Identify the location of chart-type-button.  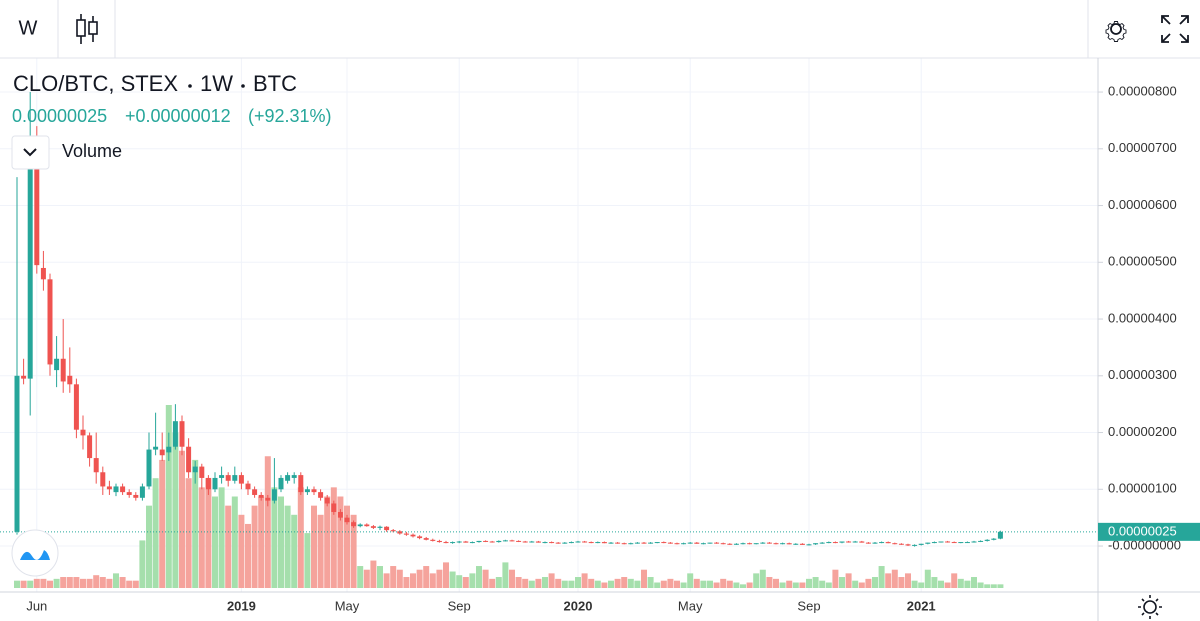
(87, 29).